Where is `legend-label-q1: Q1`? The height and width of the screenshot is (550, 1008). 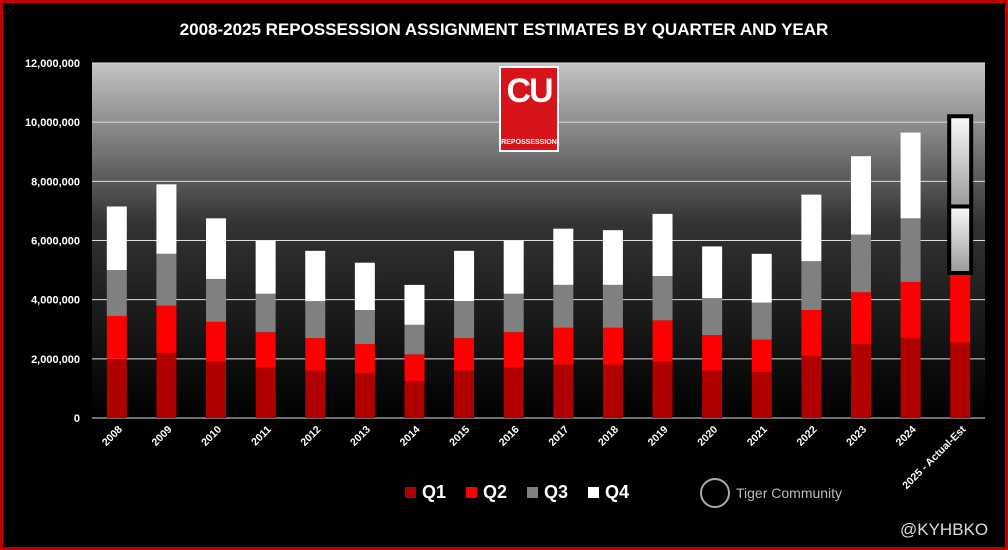 legend-label-q1: Q1 is located at coordinates (434, 492).